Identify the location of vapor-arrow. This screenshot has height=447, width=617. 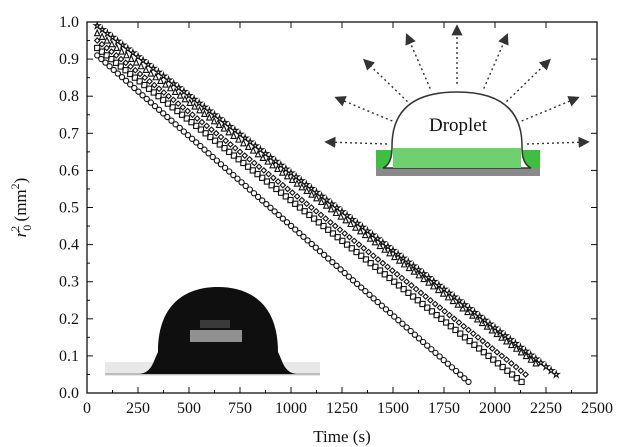
(496, 61).